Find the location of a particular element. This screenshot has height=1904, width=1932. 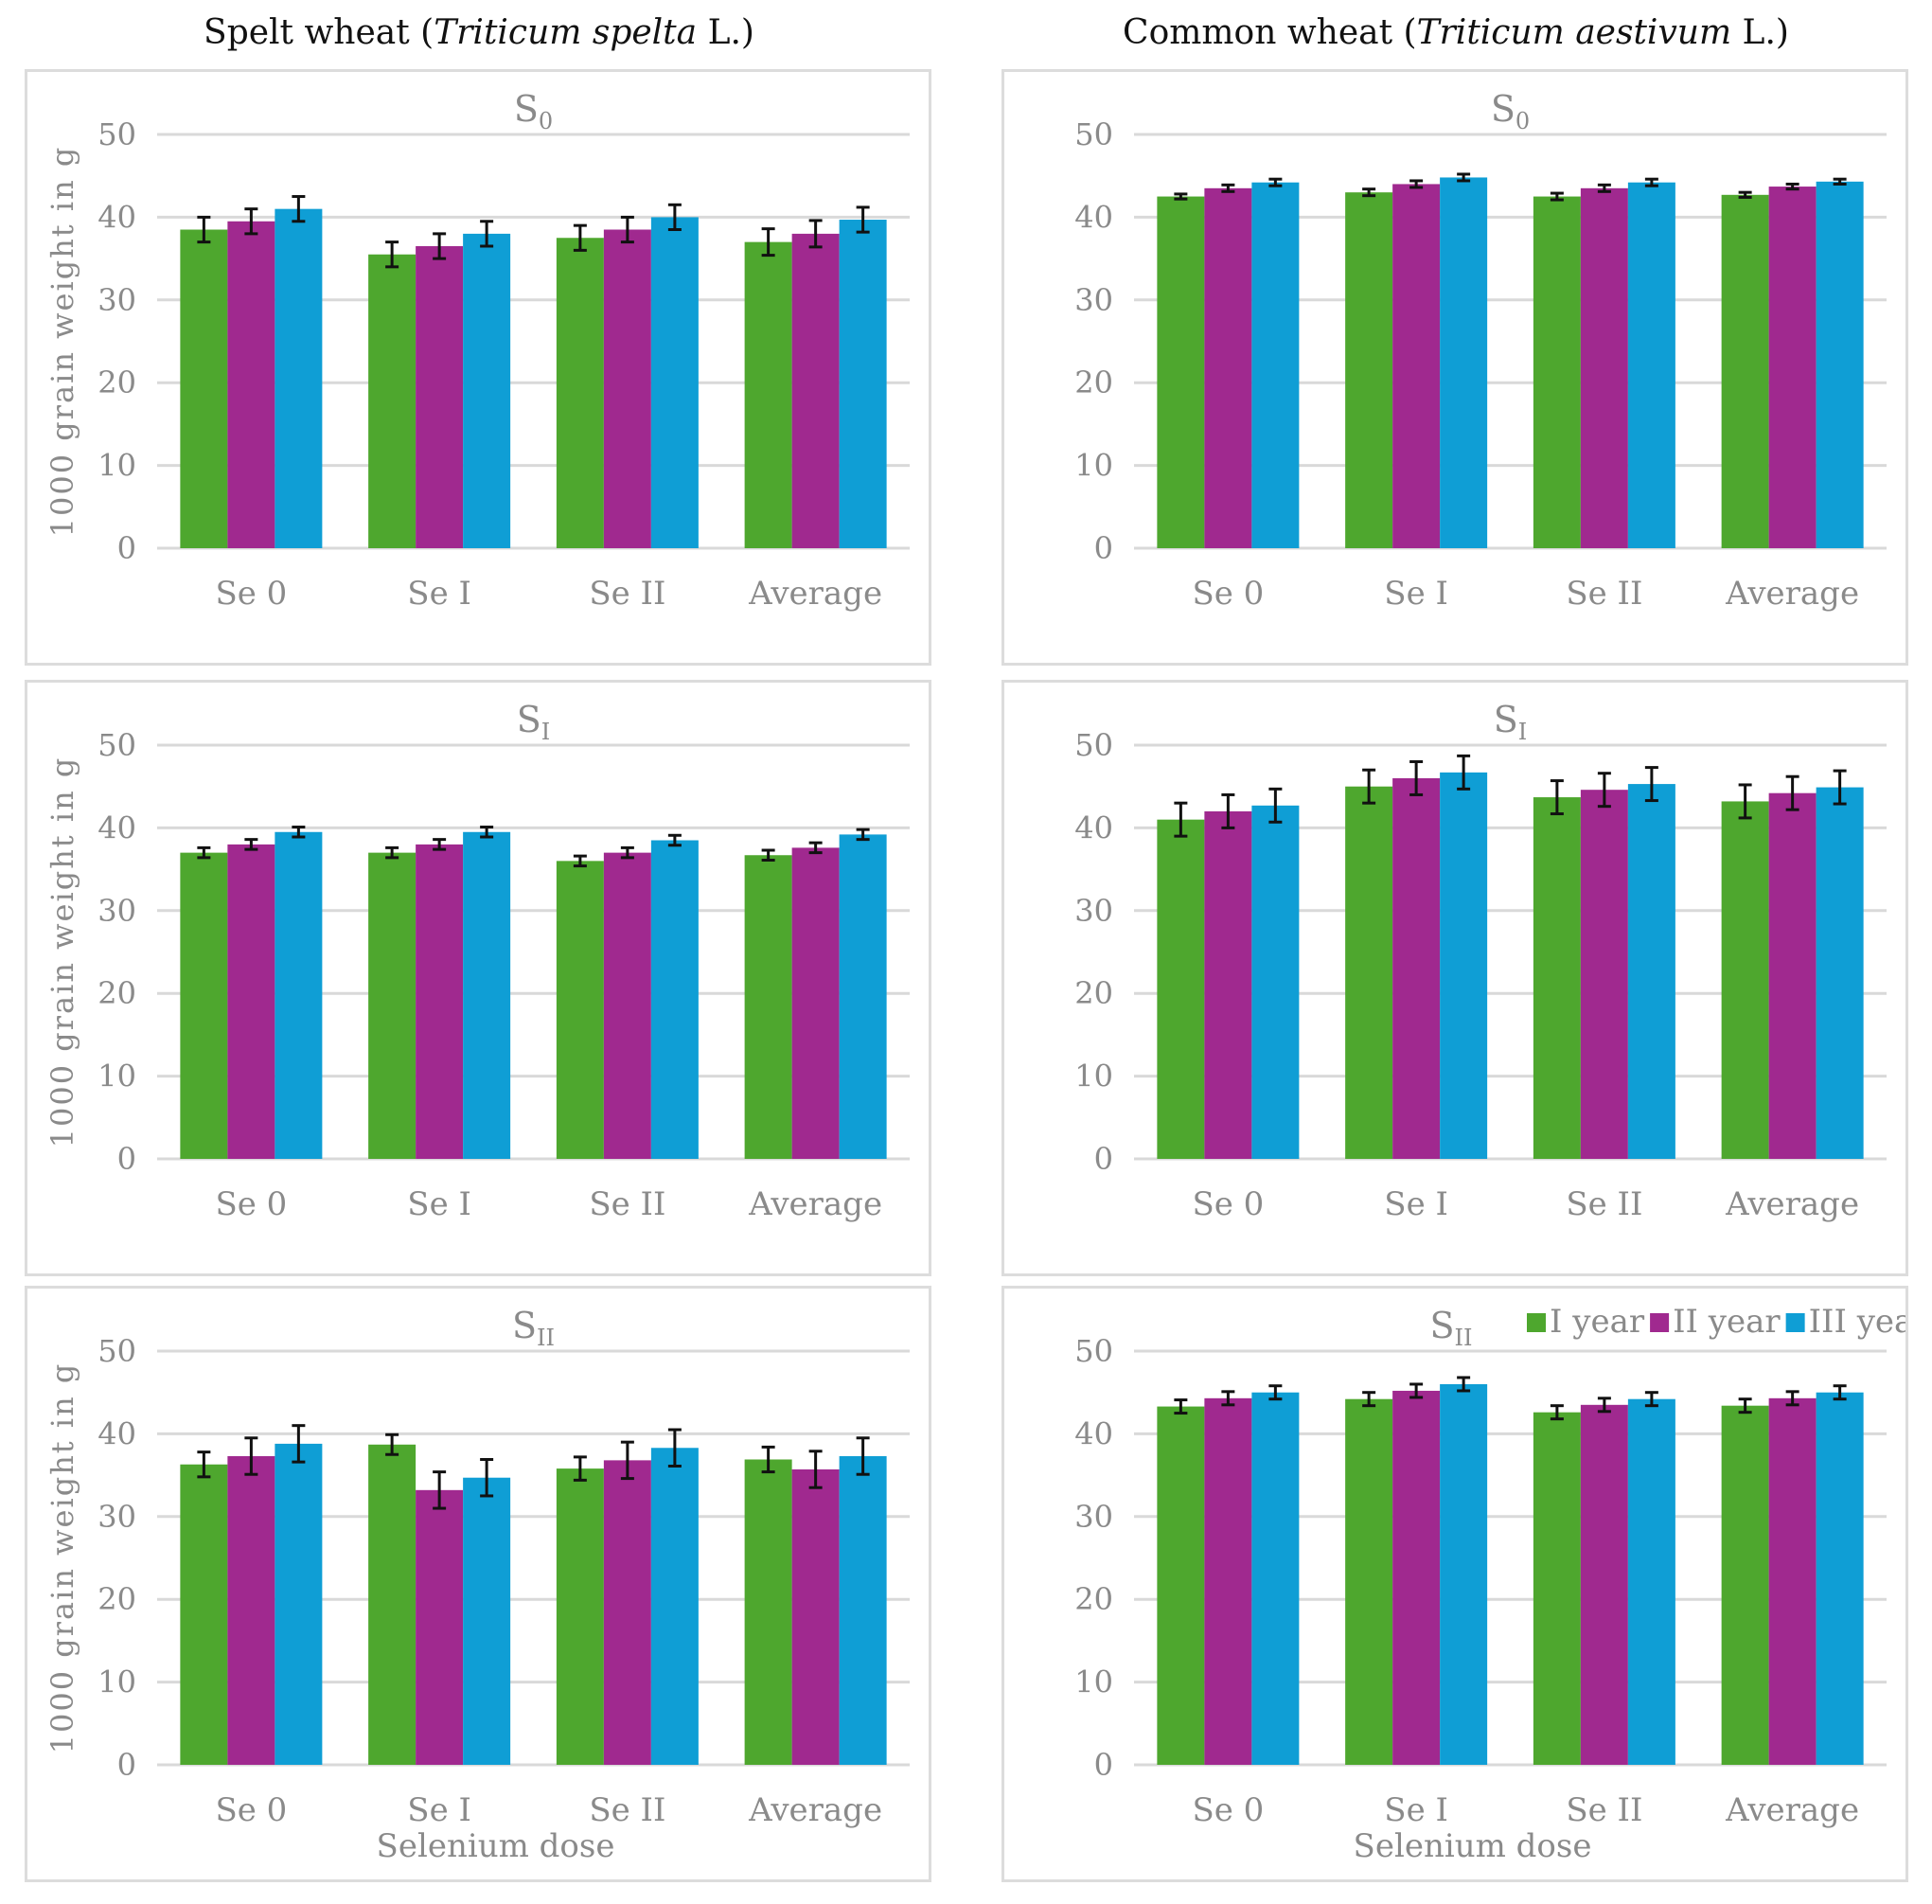

bar-chart: 0 10 20 30 40 50 SI Se 0 Se I Se II Average is located at coordinates (1480, 961).